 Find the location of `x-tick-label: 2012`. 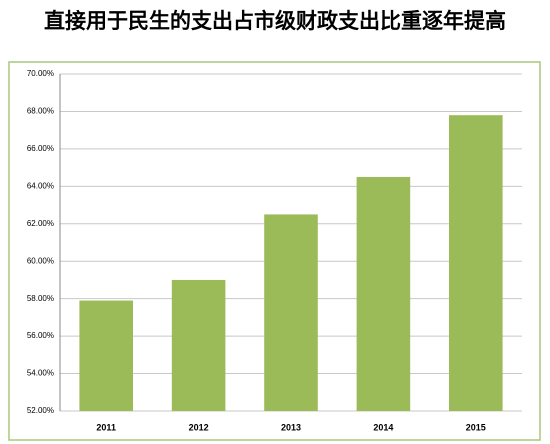

x-tick-label: 2012 is located at coordinates (199, 427).